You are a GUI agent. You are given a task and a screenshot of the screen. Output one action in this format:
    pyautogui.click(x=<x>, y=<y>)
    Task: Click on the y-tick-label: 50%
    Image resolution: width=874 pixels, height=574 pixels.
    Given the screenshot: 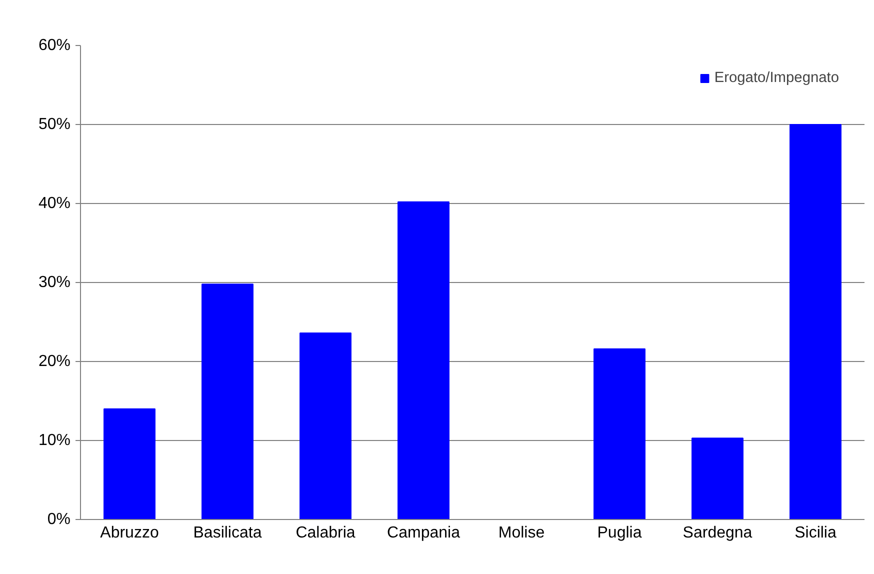 What is the action you would take?
    pyautogui.click(x=54, y=124)
    